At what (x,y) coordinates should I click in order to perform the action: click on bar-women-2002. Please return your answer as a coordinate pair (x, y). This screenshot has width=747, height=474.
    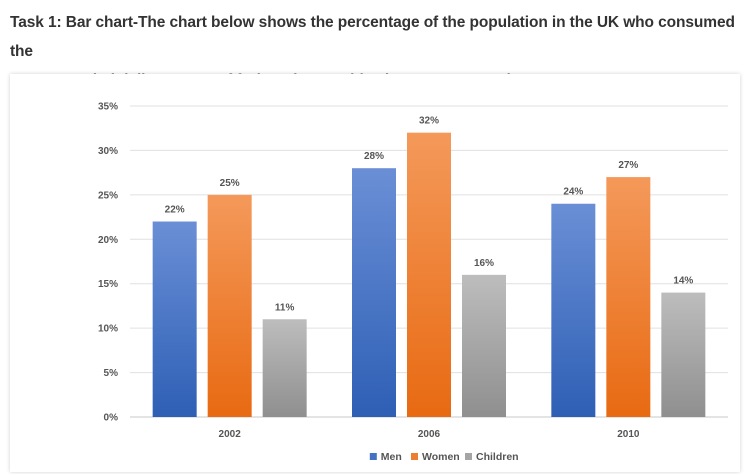
    Looking at the image, I should click on (229, 305).